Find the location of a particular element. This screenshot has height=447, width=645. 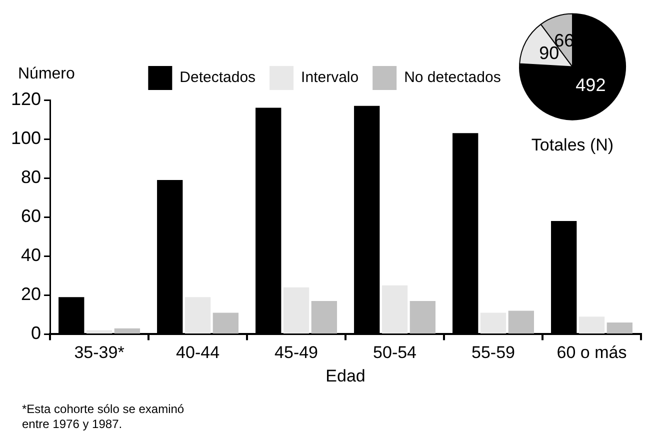

x-tick-label: 45-49 is located at coordinates (296, 352).